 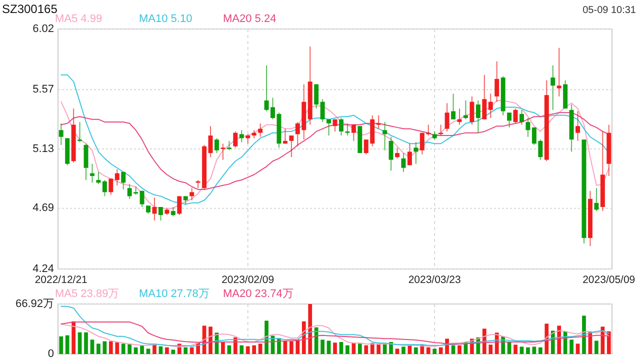 I want to click on x-tick-label: 2023/03/23, so click(x=435, y=280).